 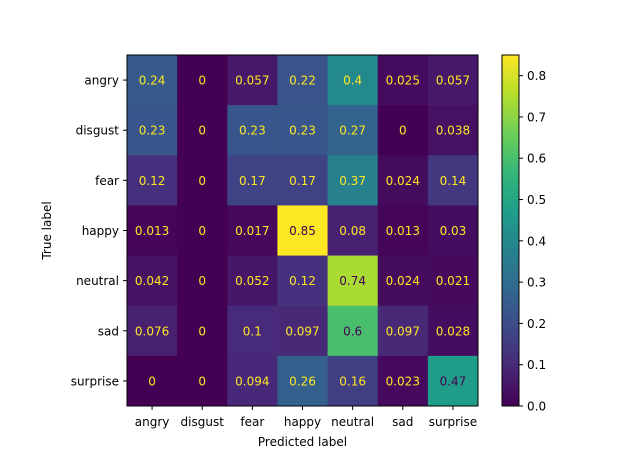 I want to click on x-tick-label: fear, so click(x=252, y=422).